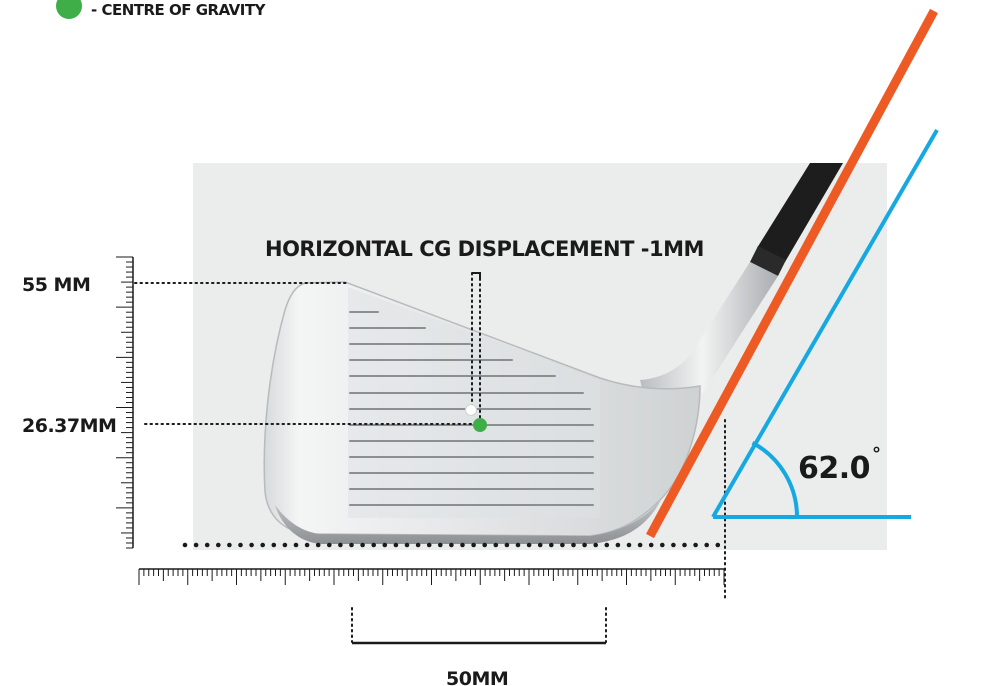 The image size is (982, 686). Describe the element at coordinates (834, 468) in the screenshot. I see `lie-angle-value: 62.0` at that location.